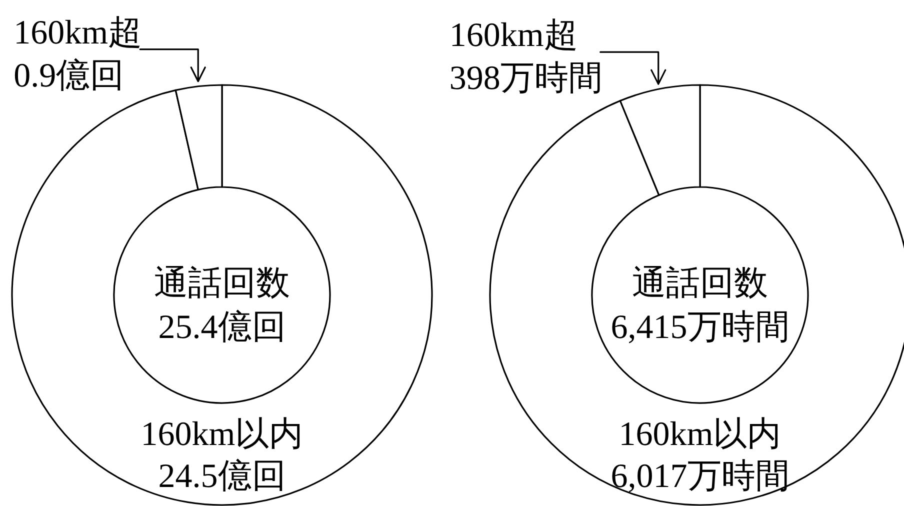  I want to click on text: 25.4億回, so click(222, 327).